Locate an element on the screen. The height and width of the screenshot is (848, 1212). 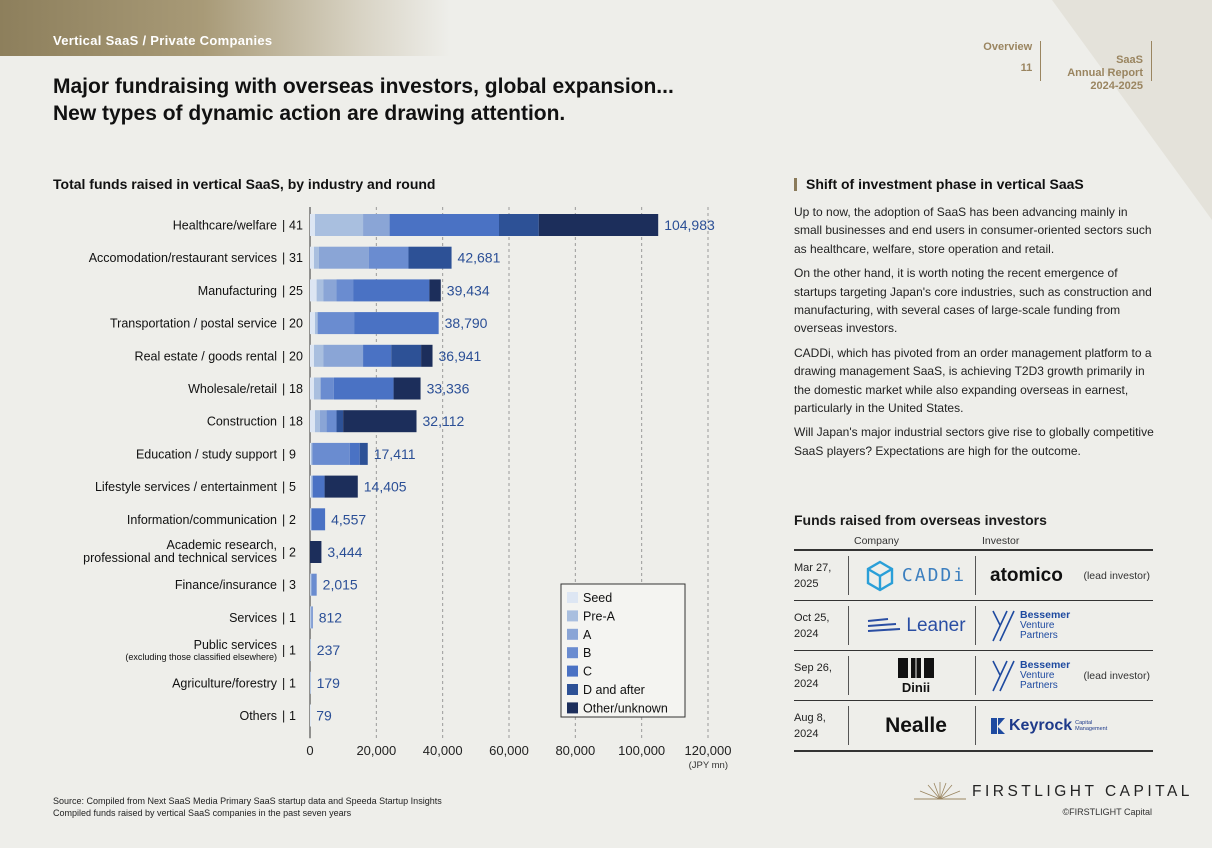
data-label: 14,405 is located at coordinates (385, 487).